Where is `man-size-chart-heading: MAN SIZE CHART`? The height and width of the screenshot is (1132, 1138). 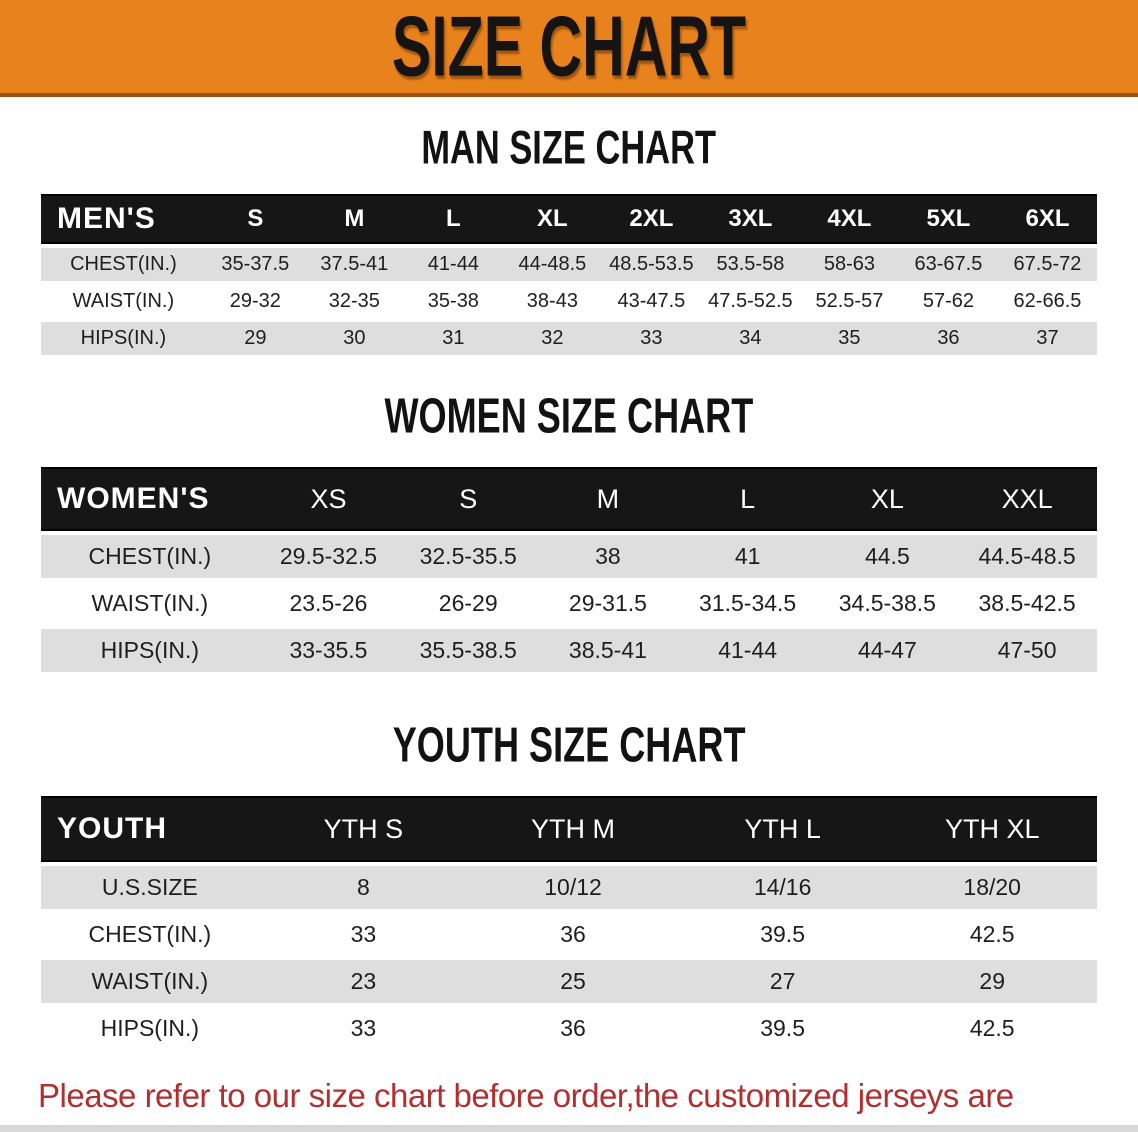
man-size-chart-heading: MAN SIZE CHART is located at coordinates (569, 147).